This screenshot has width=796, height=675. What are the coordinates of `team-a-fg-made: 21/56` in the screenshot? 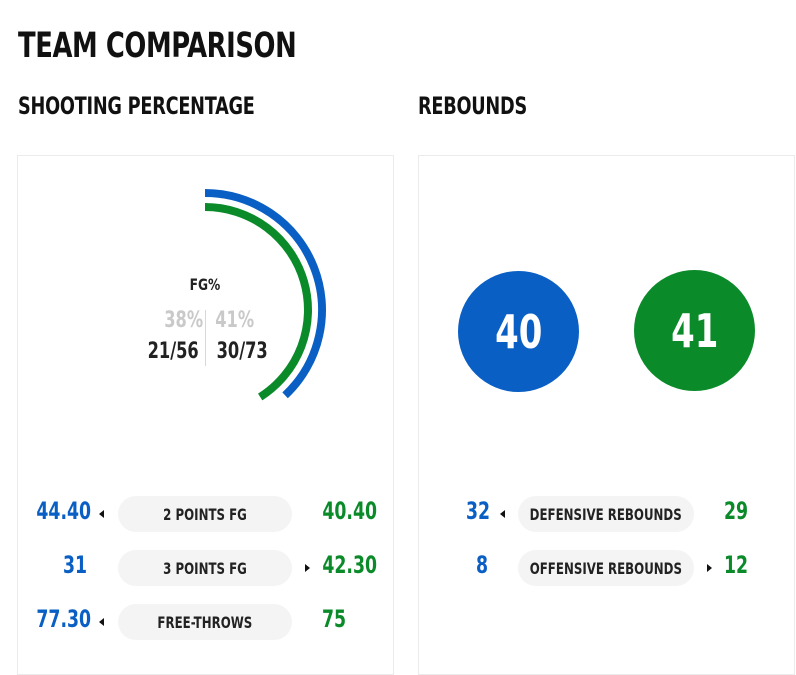 It's located at (173, 351).